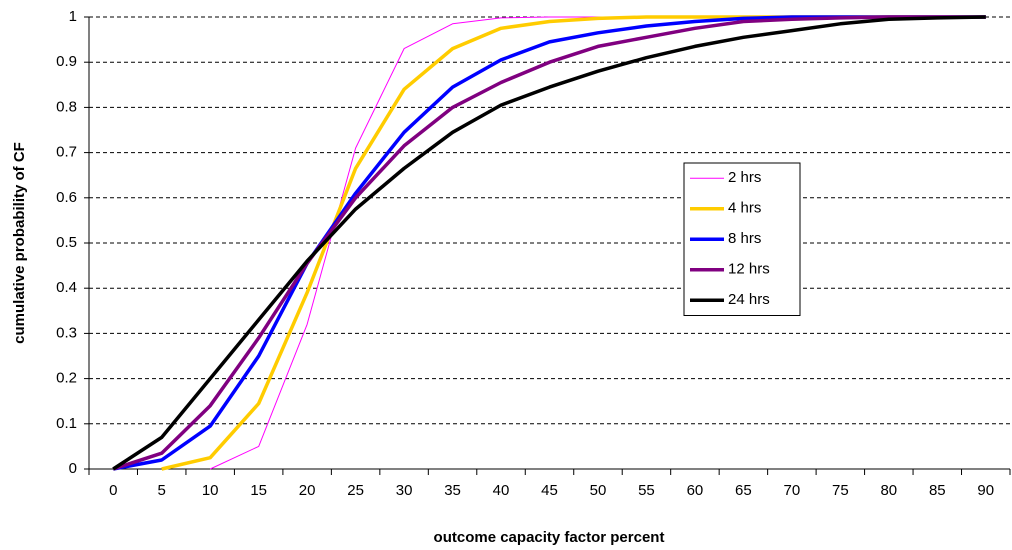 The image size is (1012, 550). What do you see at coordinates (985, 490) in the screenshot?
I see `x-tick-label: 90` at bounding box center [985, 490].